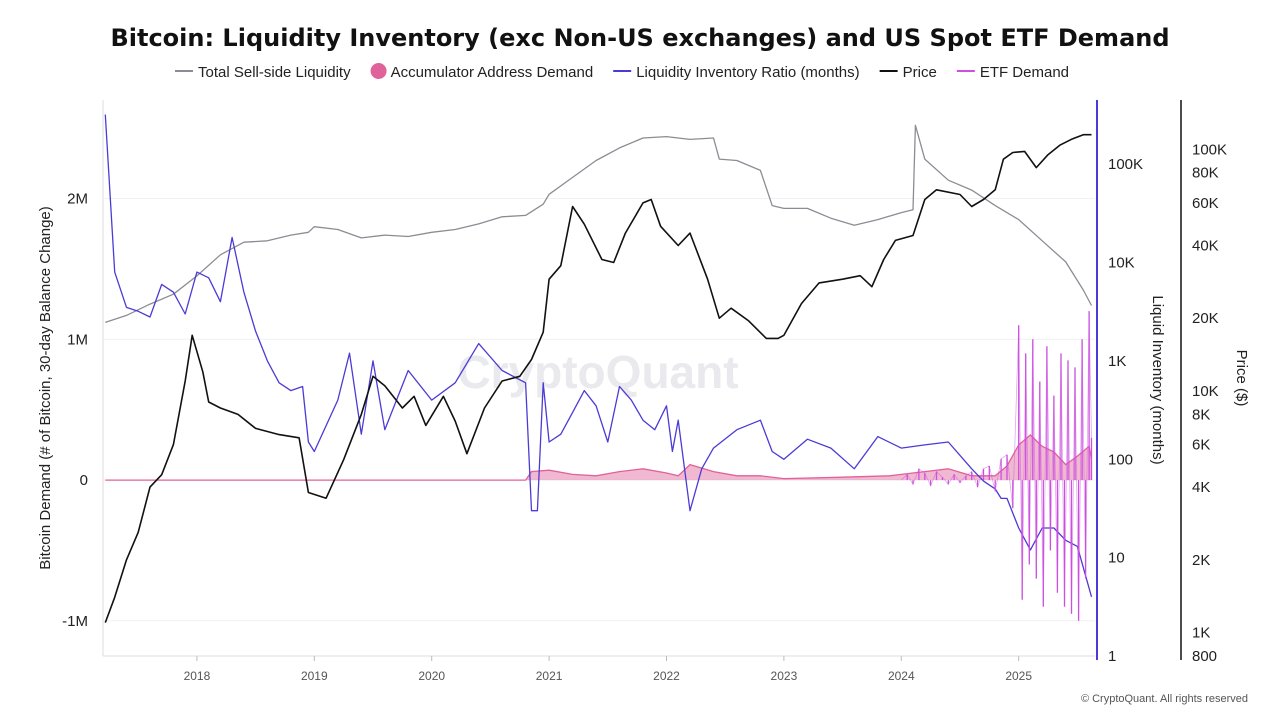 This screenshot has width=1280, height=720. What do you see at coordinates (1204, 656) in the screenshot?
I see `price-tick-label: 800` at bounding box center [1204, 656].